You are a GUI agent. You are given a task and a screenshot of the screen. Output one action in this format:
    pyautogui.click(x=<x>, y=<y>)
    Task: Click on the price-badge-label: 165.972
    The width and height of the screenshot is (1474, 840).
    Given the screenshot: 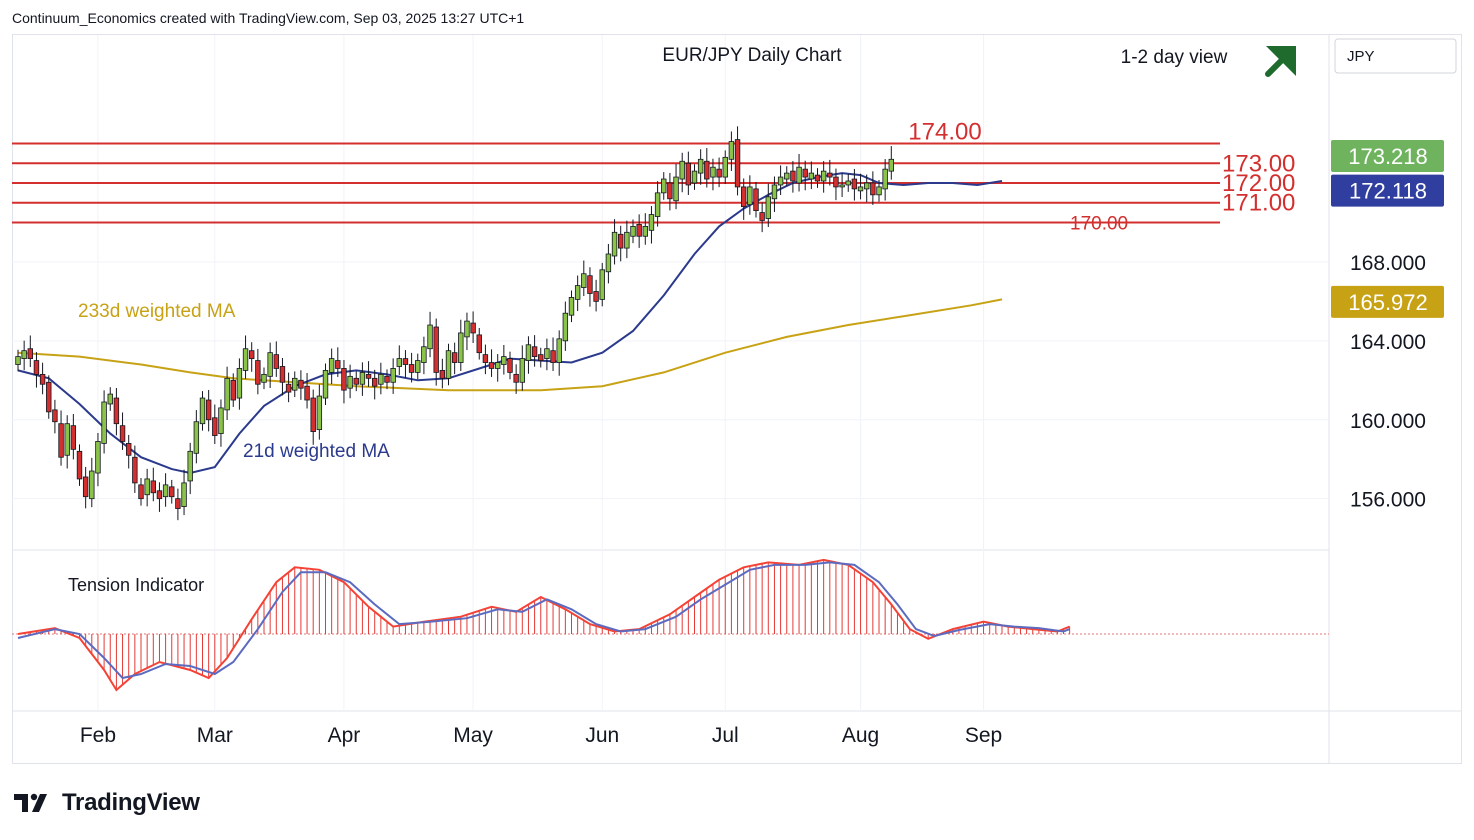 What is the action you would take?
    pyautogui.click(x=1388, y=302)
    